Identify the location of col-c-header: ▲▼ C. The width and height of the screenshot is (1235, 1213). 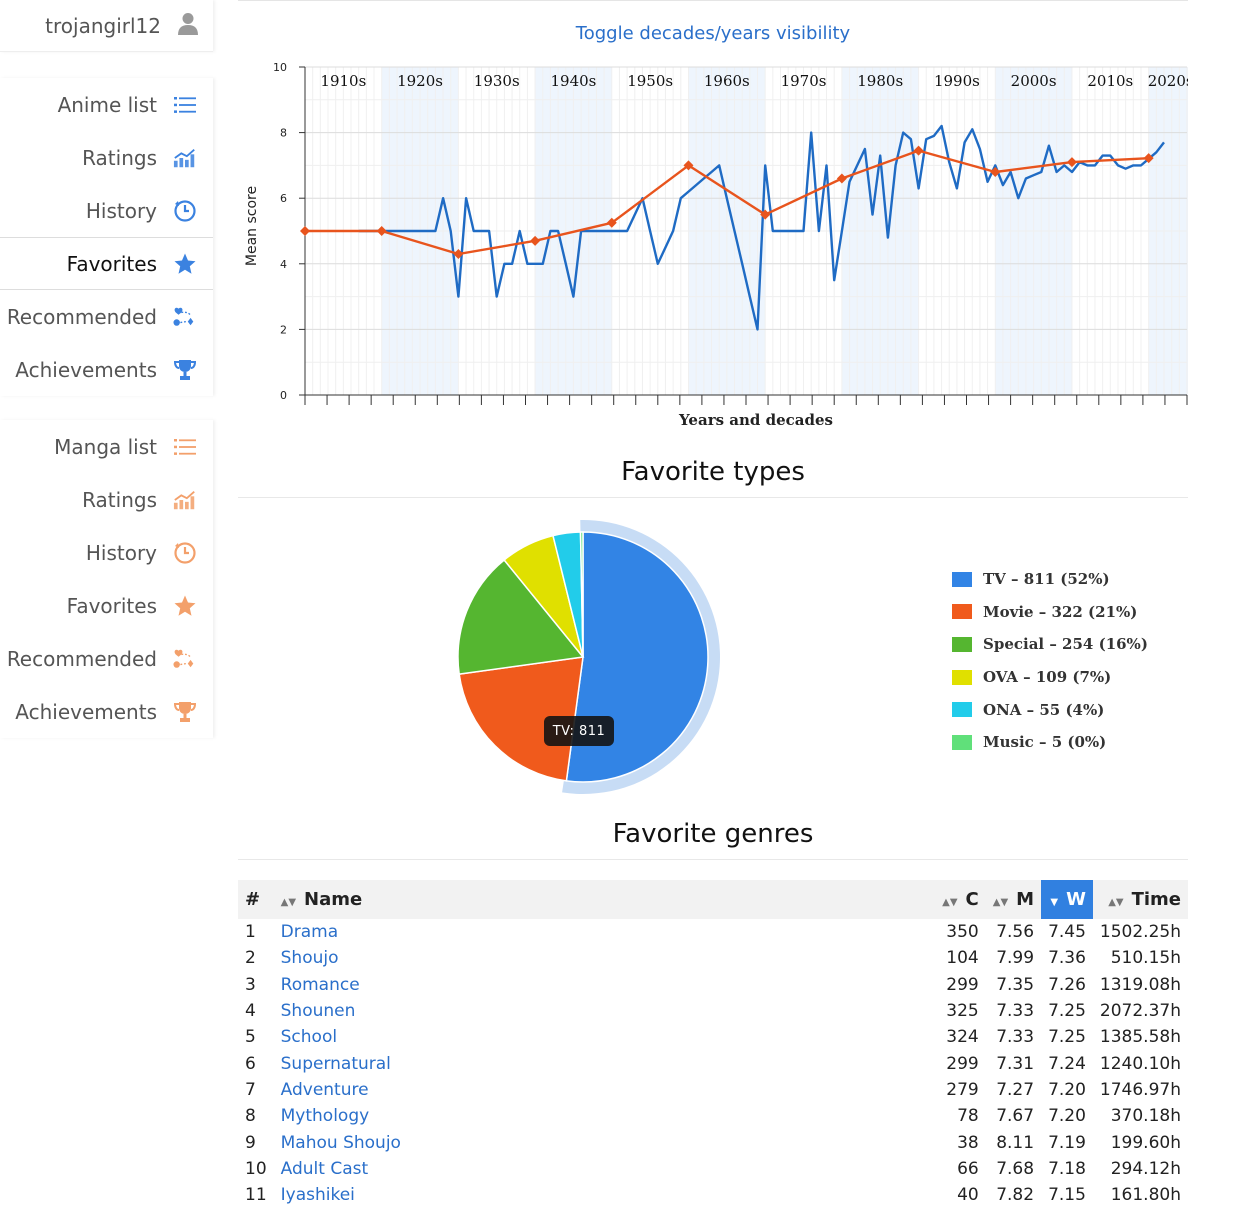
(954, 899).